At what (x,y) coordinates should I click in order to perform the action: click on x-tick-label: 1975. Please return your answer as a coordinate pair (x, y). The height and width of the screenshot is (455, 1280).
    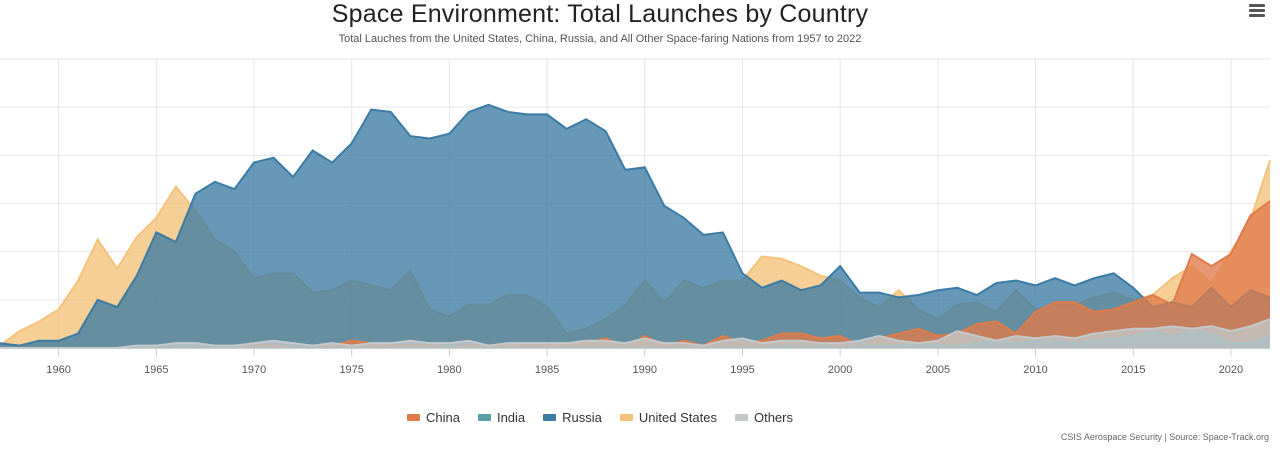
    Looking at the image, I should click on (351, 370).